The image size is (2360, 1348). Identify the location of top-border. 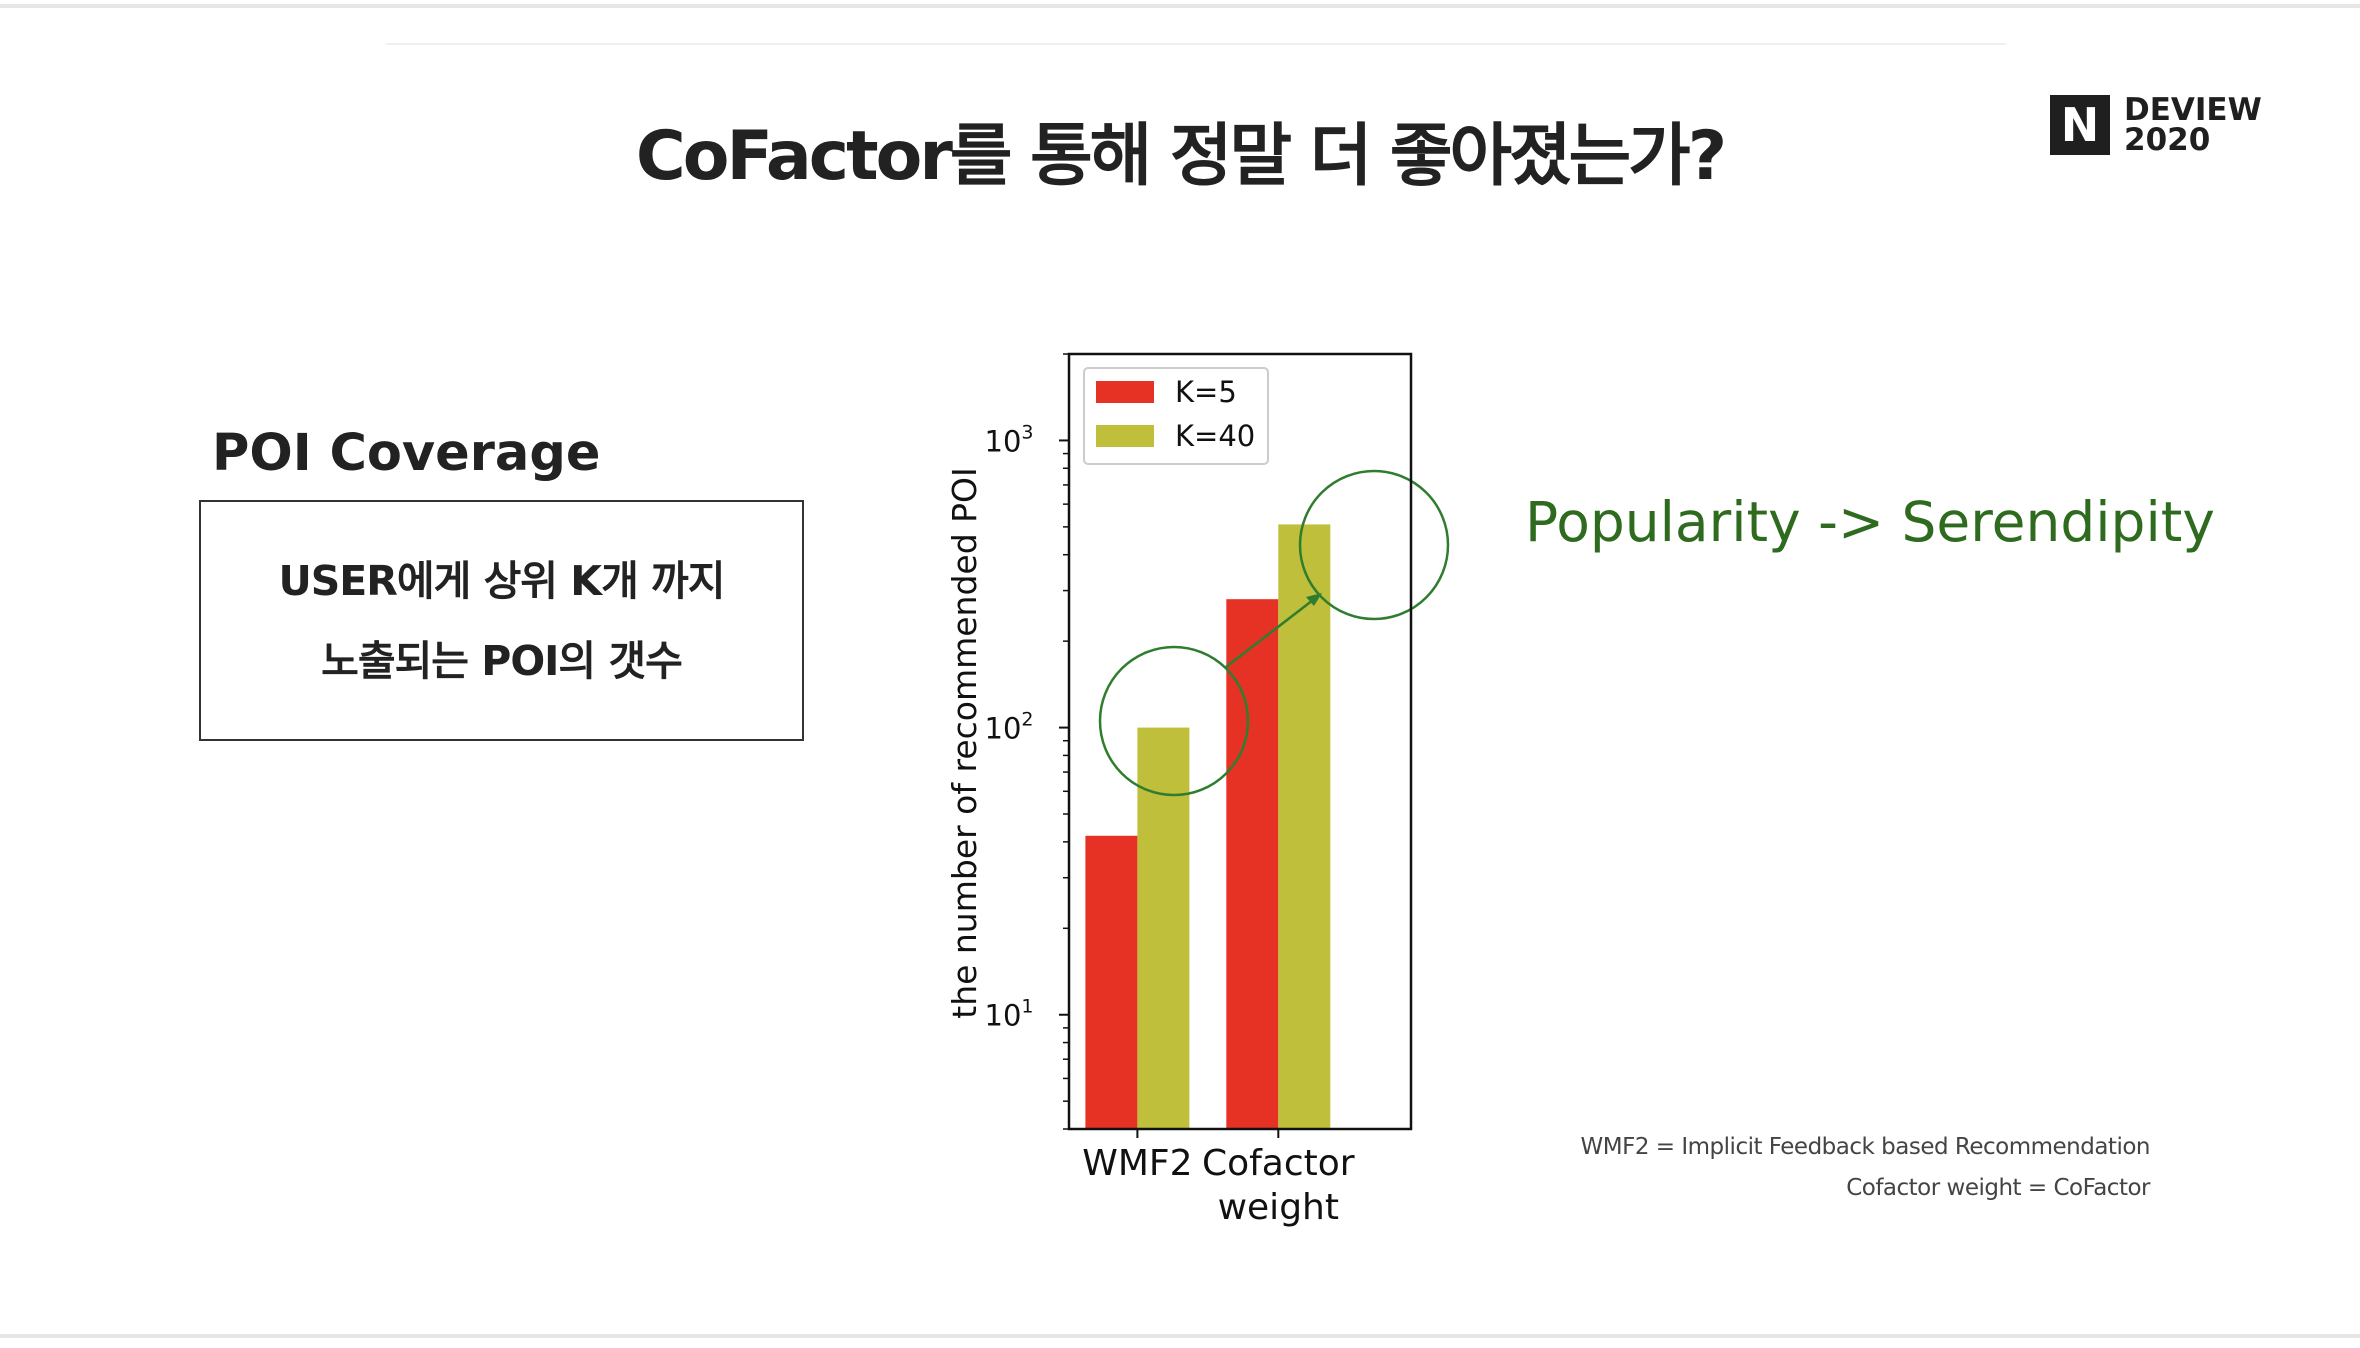
(1180, 6).